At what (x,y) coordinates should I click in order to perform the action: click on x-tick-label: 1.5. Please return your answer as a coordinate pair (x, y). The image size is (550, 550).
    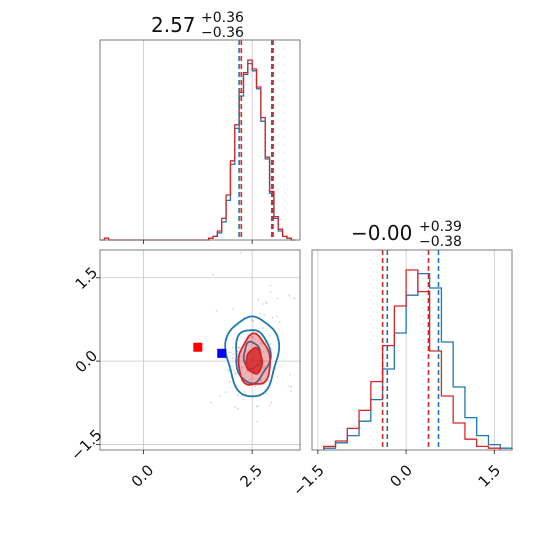
    Looking at the image, I should click on (490, 476).